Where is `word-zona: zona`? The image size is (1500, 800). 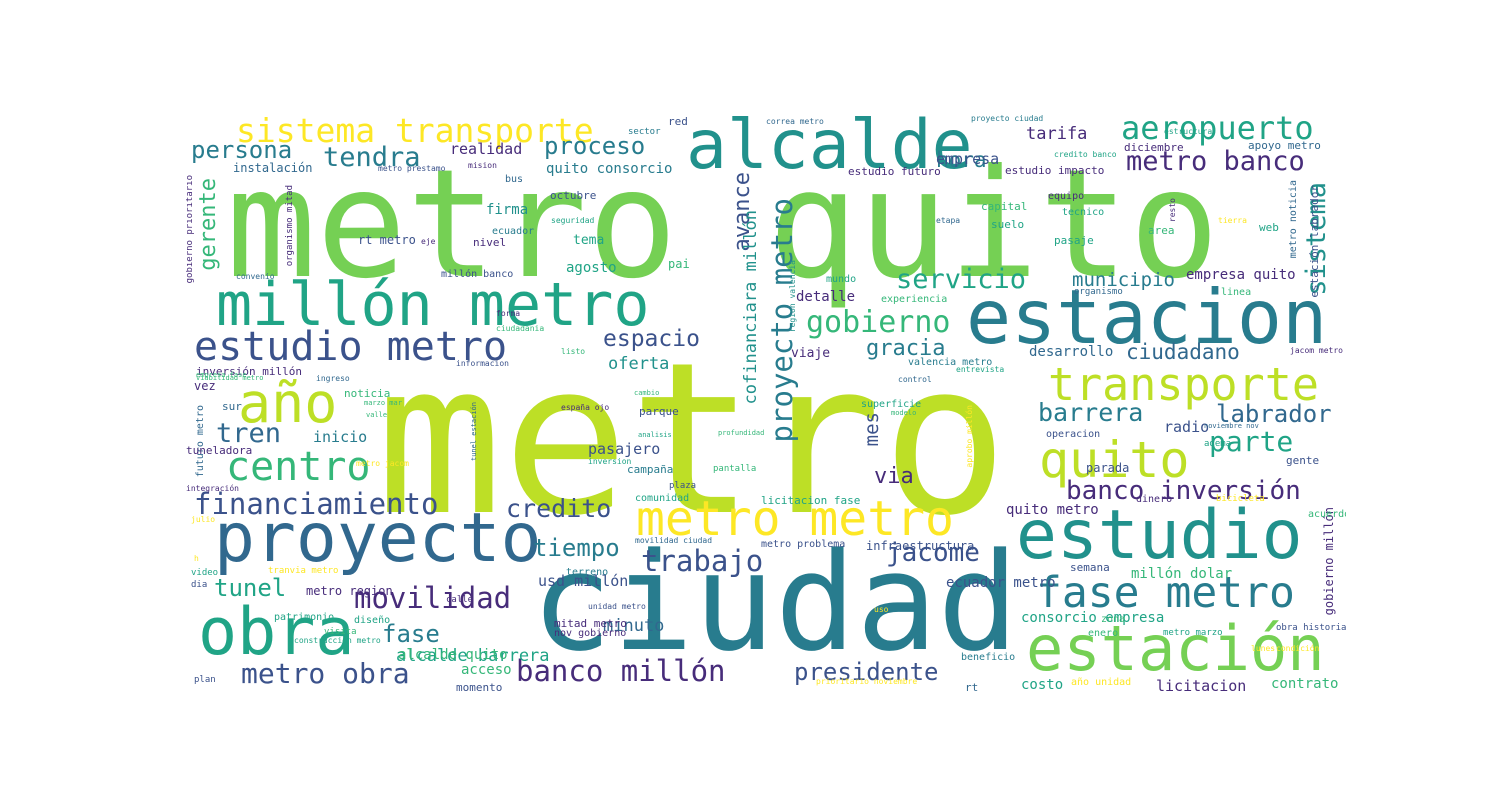
word-zona: zona is located at coordinates (1113, 619).